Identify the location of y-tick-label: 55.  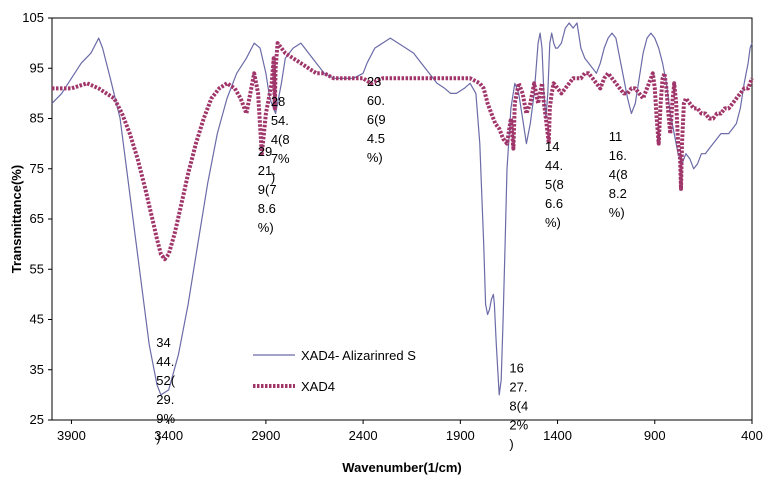
(37, 268).